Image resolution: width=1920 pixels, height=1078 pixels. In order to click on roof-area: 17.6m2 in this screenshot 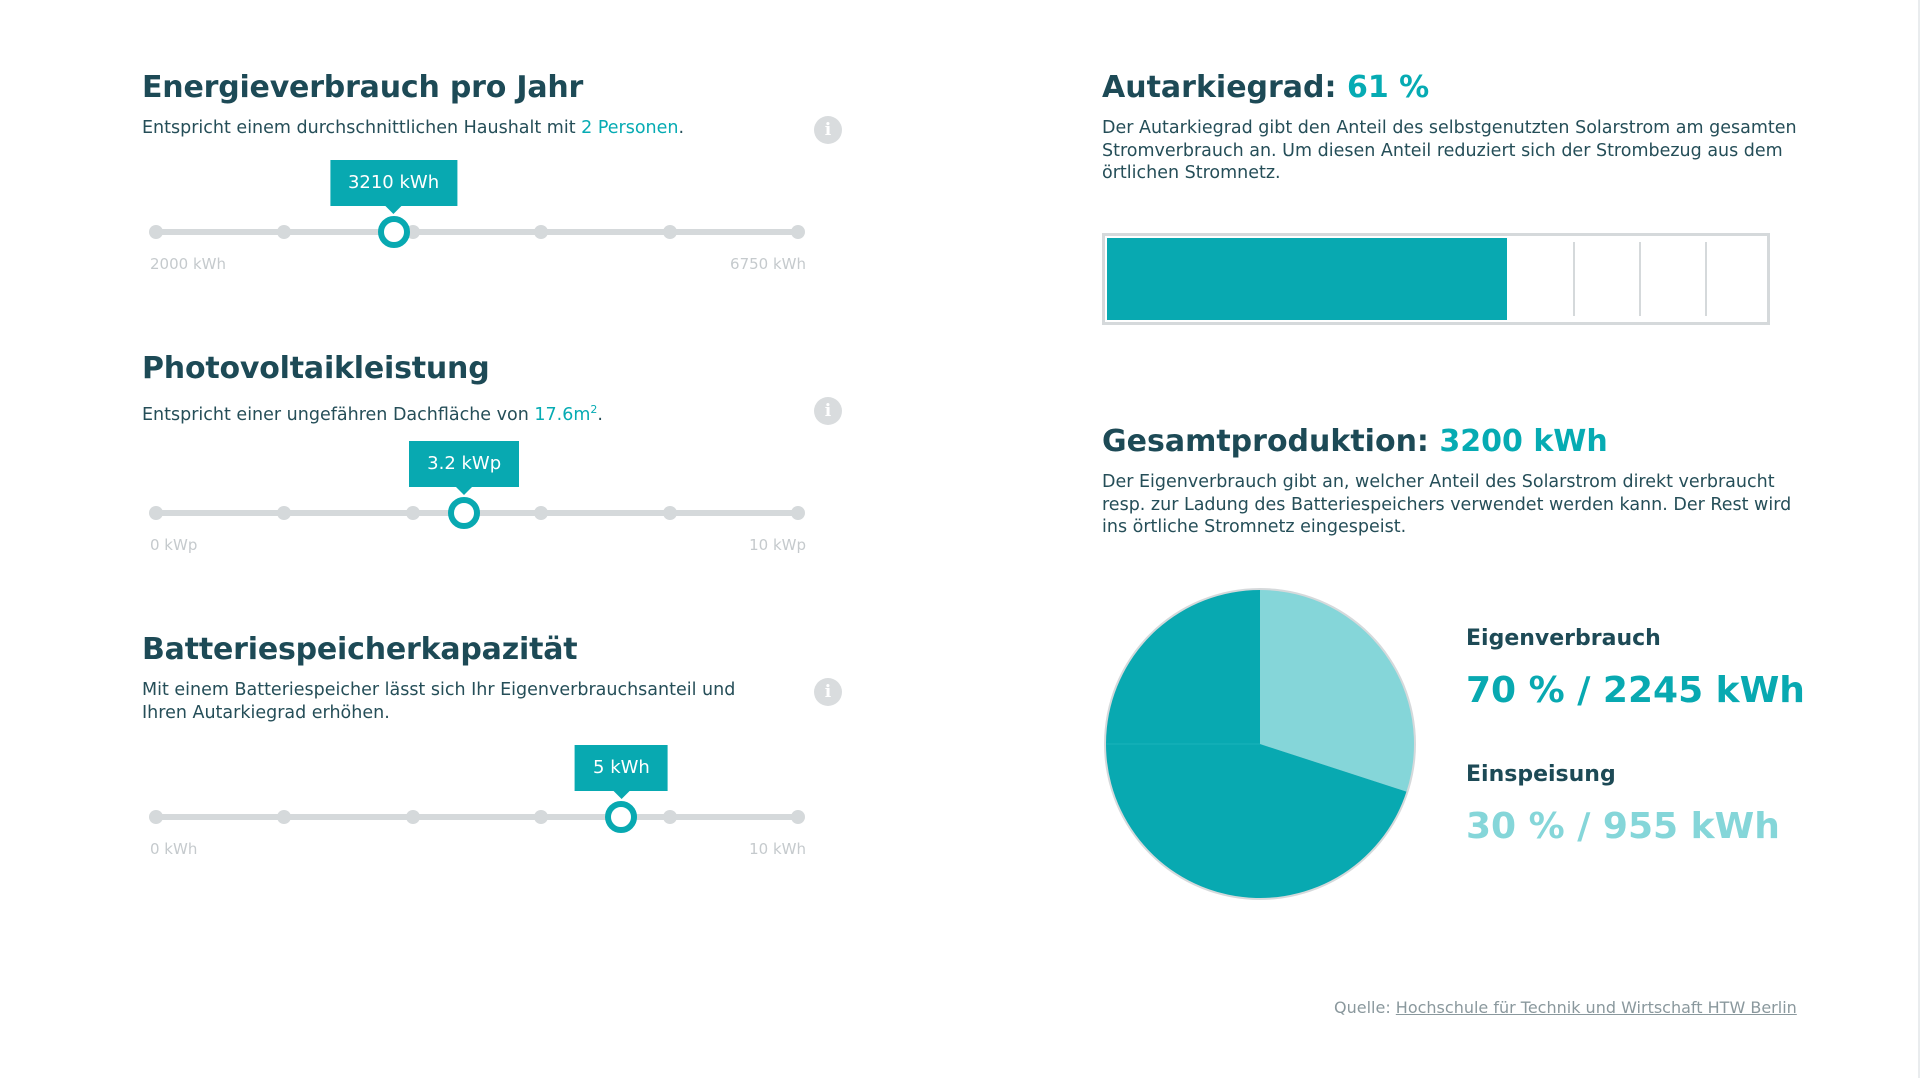, I will do `click(566, 414)`.